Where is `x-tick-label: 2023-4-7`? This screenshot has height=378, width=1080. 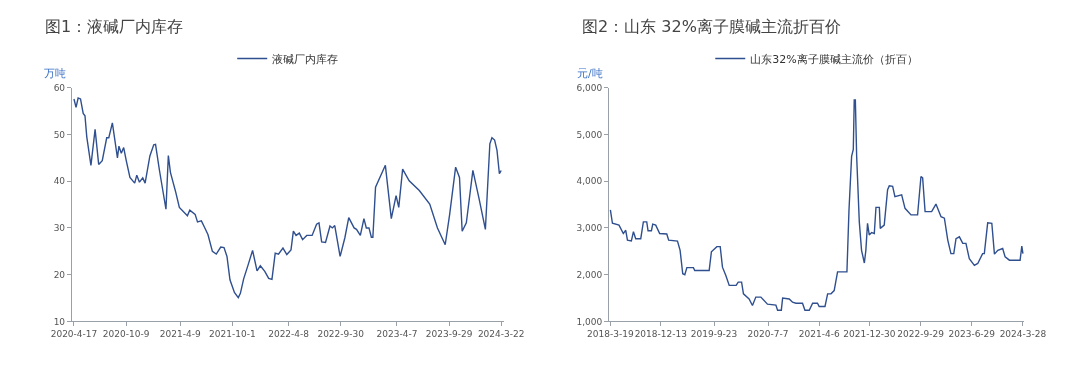
x-tick-label: 2023-4-7 is located at coordinates (397, 334).